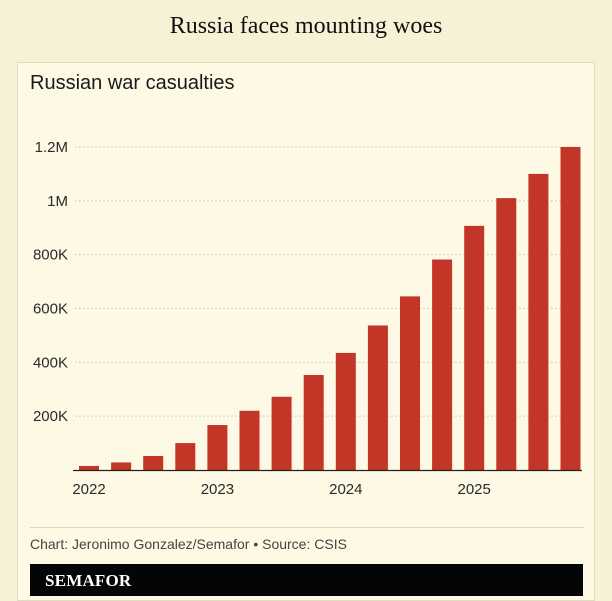  I want to click on brand-bar: SEMAFOR, so click(306, 580).